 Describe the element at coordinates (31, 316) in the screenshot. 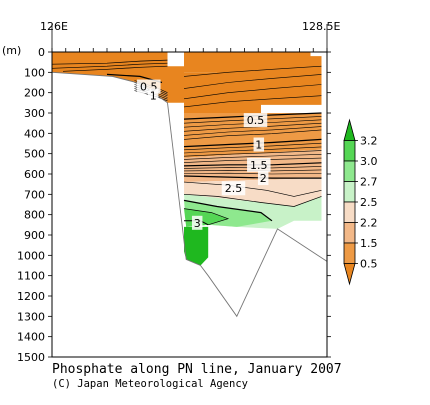

I see `y-tick-label: 1300` at that location.